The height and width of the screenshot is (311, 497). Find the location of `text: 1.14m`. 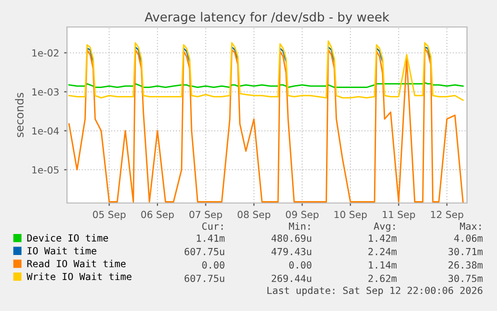

text: 1.14m is located at coordinates (382, 265).